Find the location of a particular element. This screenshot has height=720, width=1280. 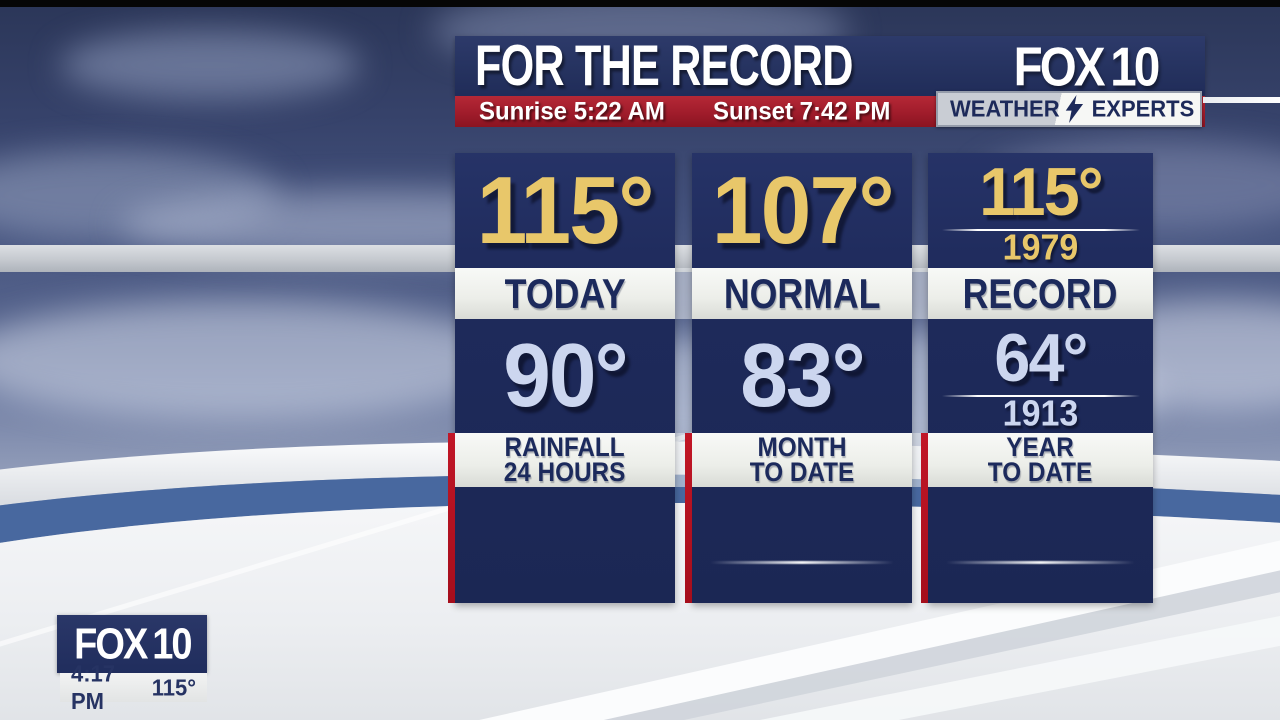

normal-low-value: 83° is located at coordinates (803, 376).